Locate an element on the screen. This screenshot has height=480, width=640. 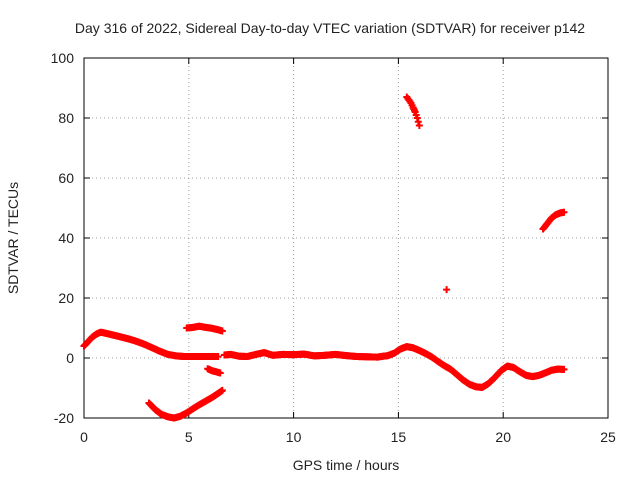
series-arc-main is located at coordinates (151, 344).